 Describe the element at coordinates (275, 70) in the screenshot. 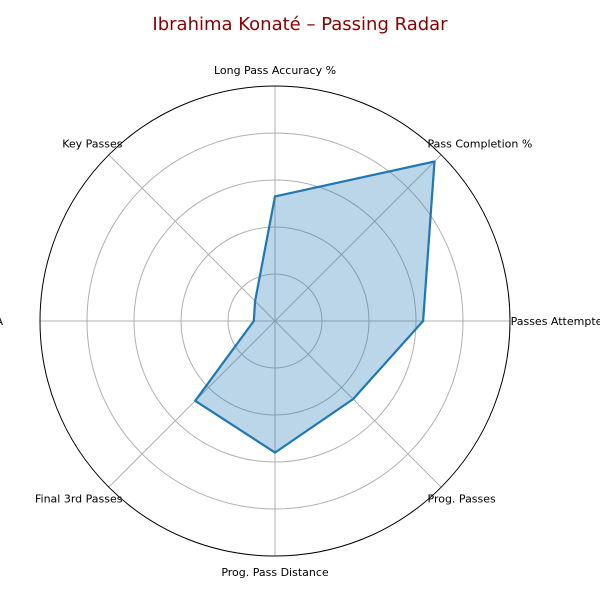

I see `axis-label-3: Long Pass Accuracy %` at that location.